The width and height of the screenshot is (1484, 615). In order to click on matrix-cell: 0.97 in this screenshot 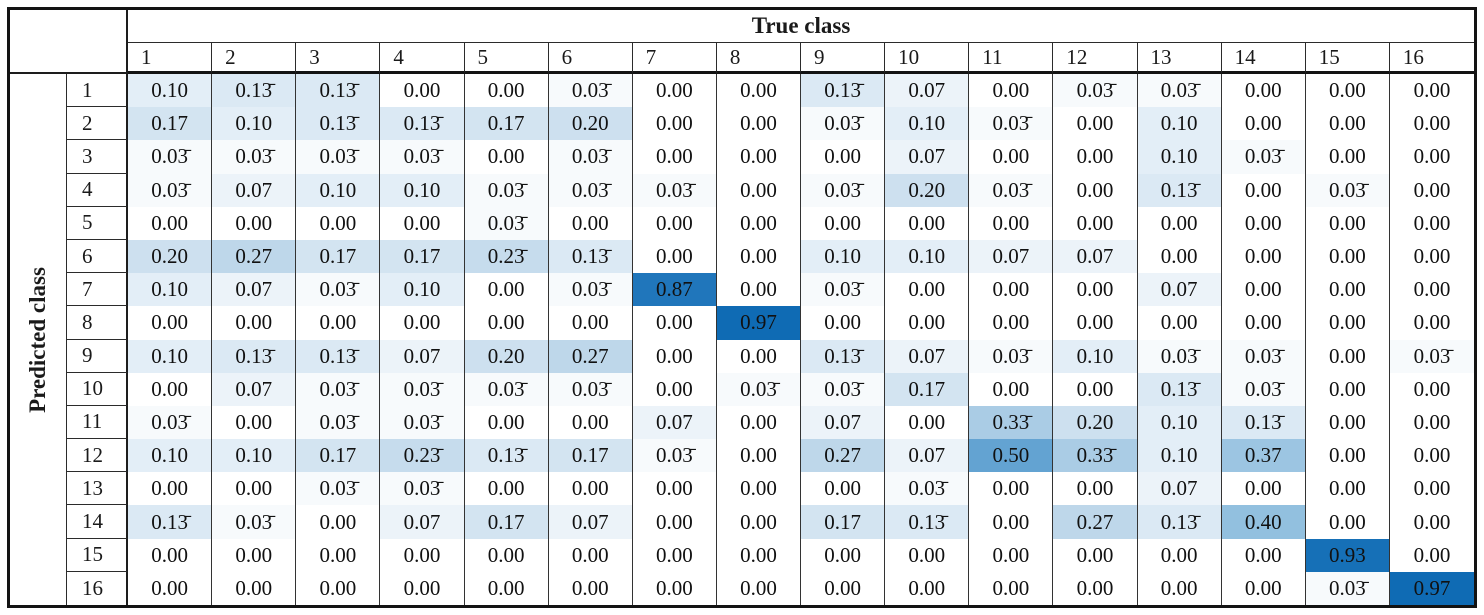, I will do `click(758, 323)`.